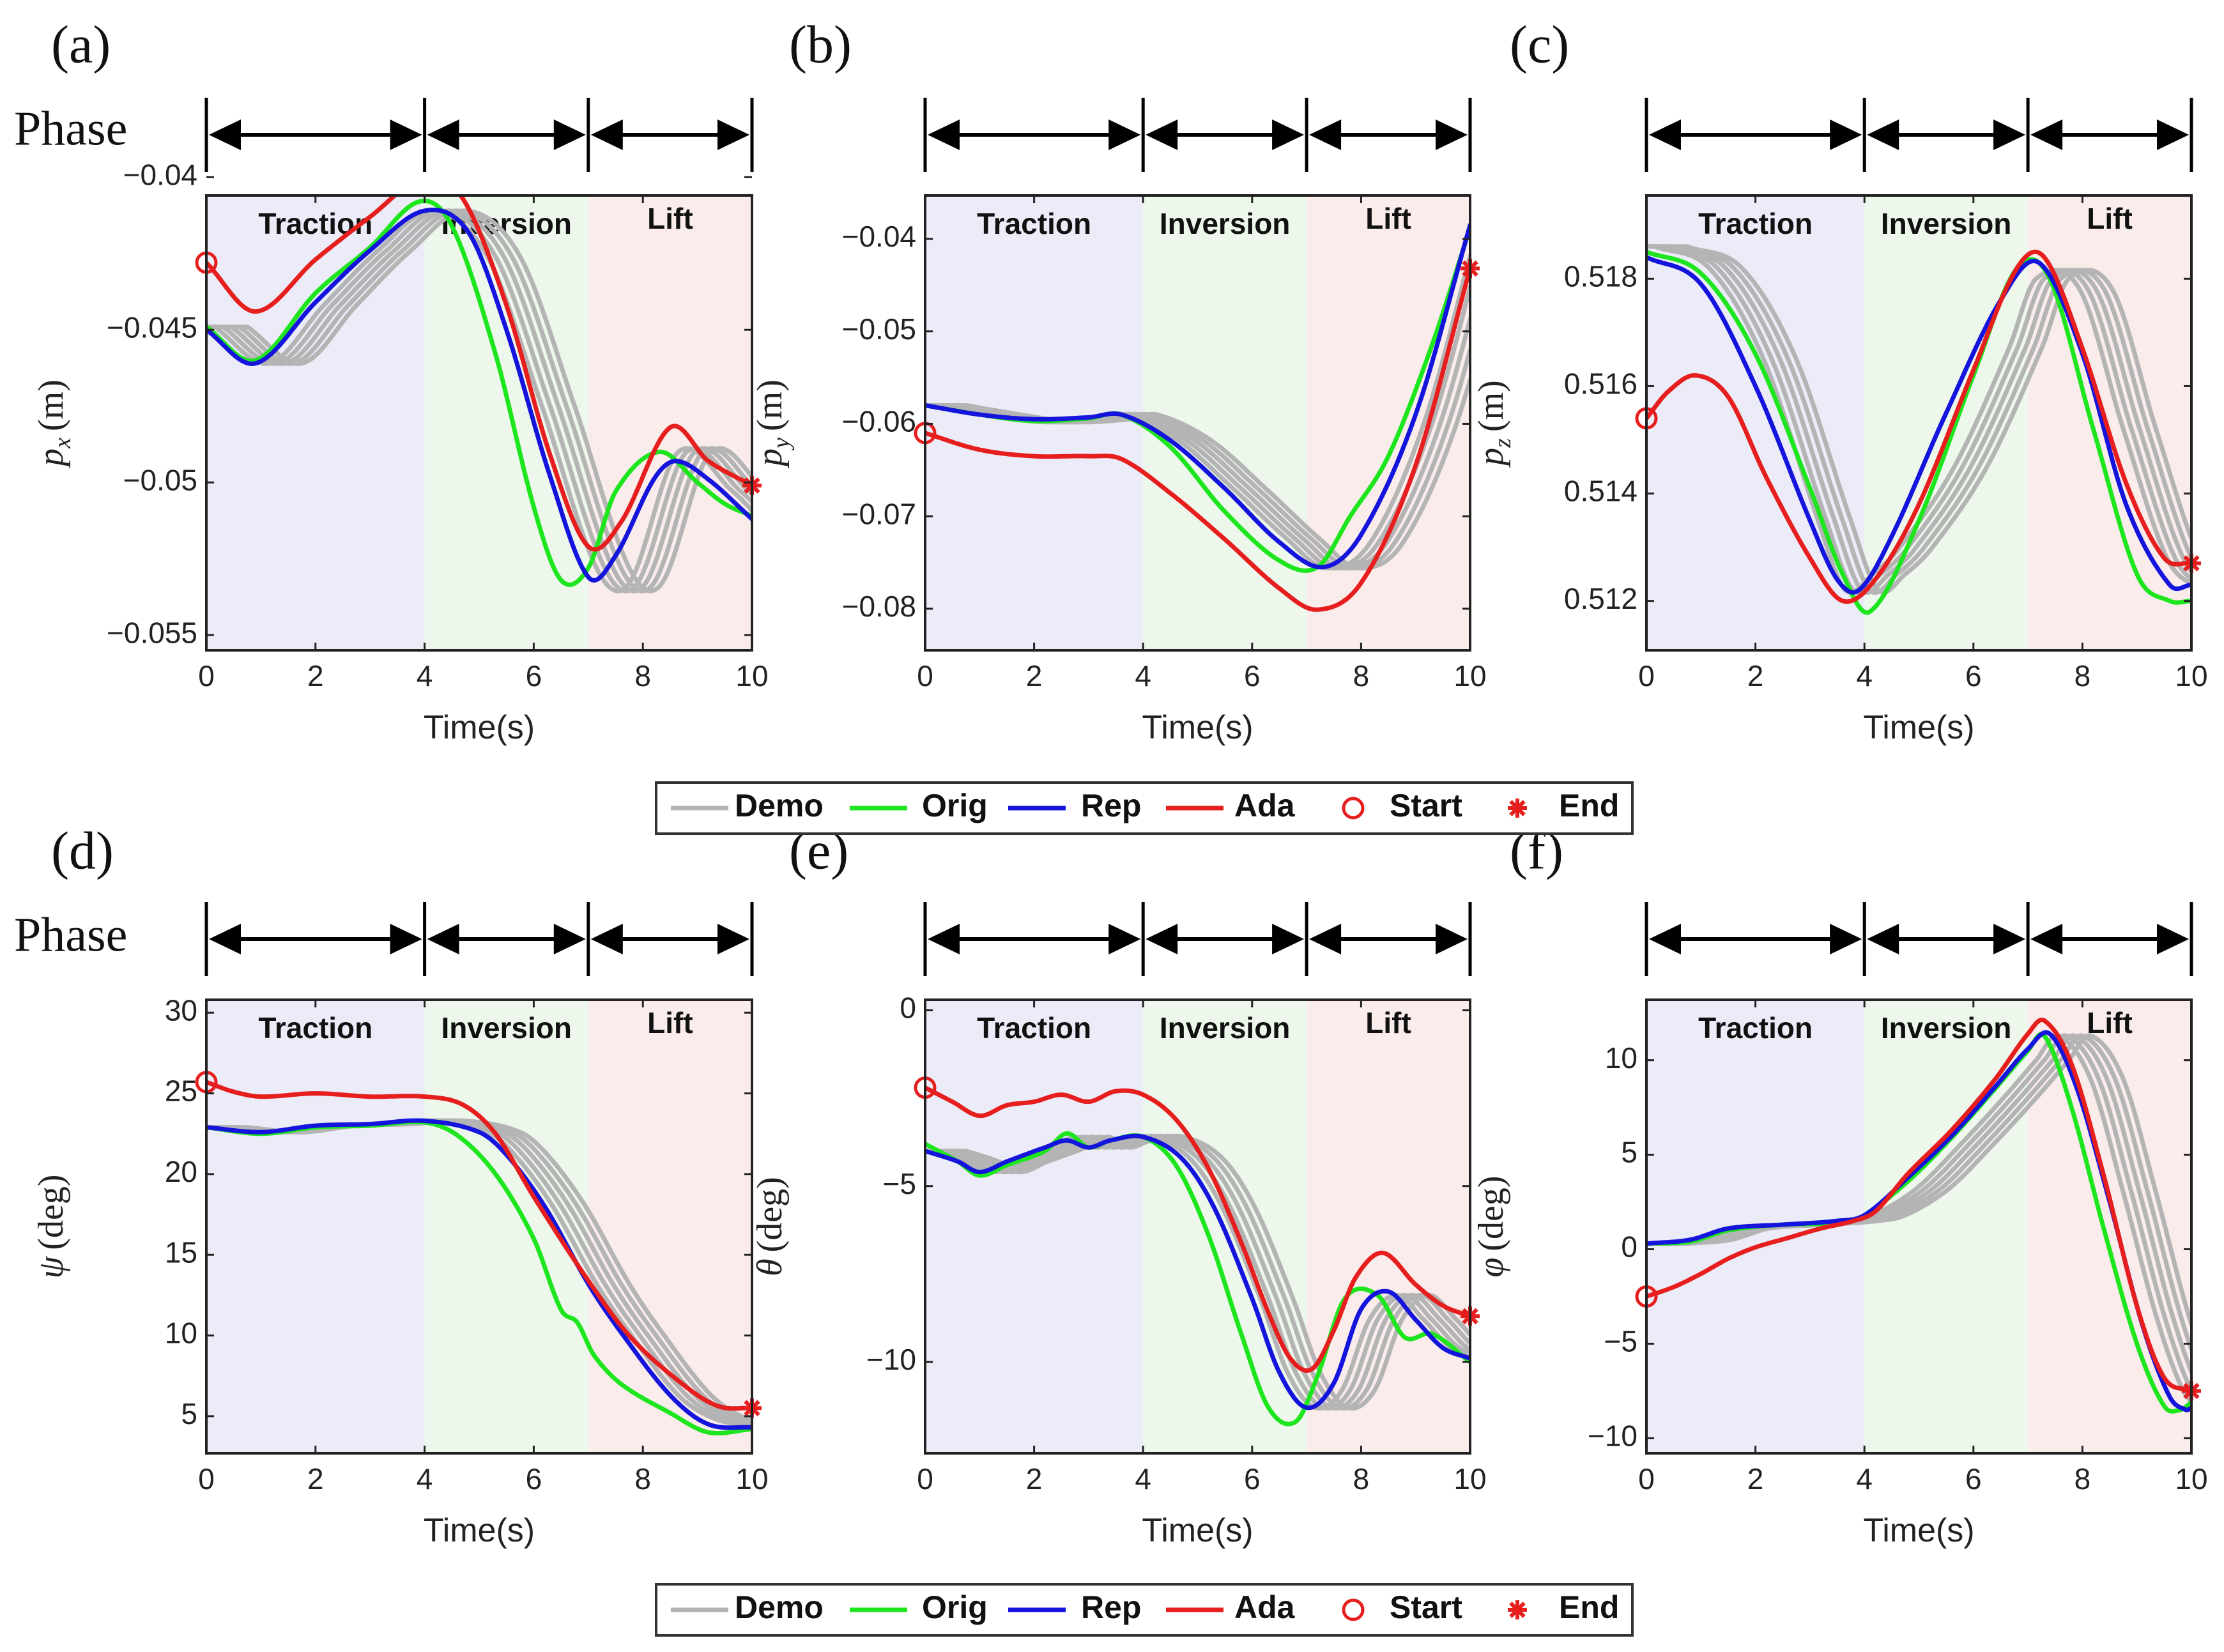  What do you see at coordinates (1111, 1607) in the screenshot?
I see `legend-label-rep: Rep` at bounding box center [1111, 1607].